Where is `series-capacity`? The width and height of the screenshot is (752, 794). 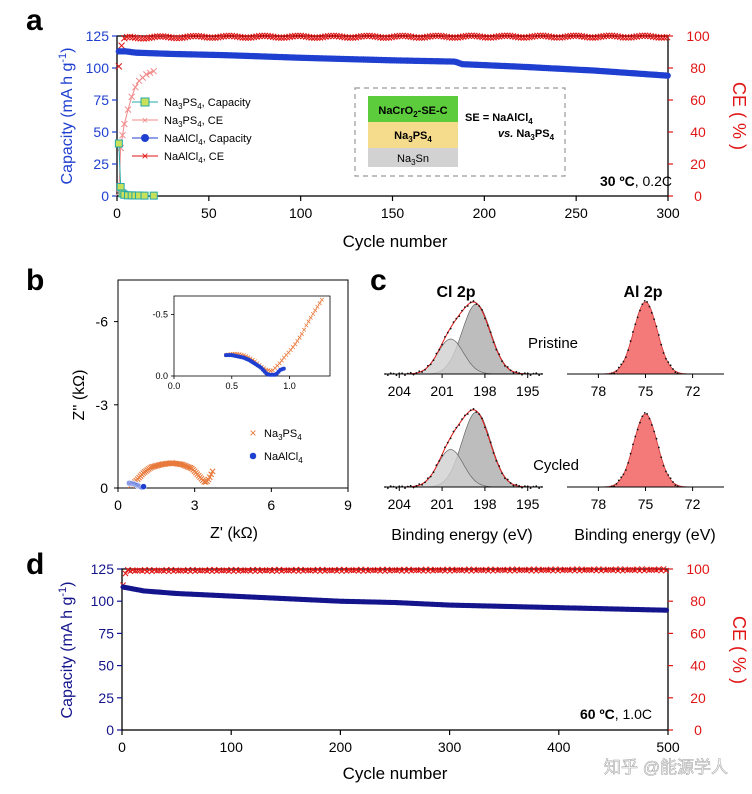
series-capacity is located at coordinates (395, 598).